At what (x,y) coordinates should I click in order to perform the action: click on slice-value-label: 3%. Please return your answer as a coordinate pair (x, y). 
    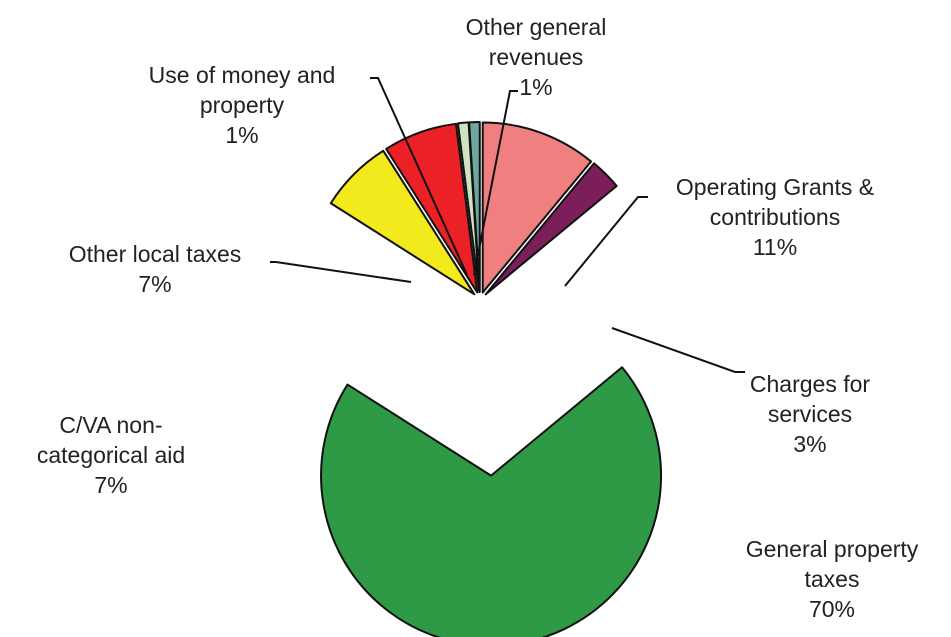
    Looking at the image, I should click on (809, 444).